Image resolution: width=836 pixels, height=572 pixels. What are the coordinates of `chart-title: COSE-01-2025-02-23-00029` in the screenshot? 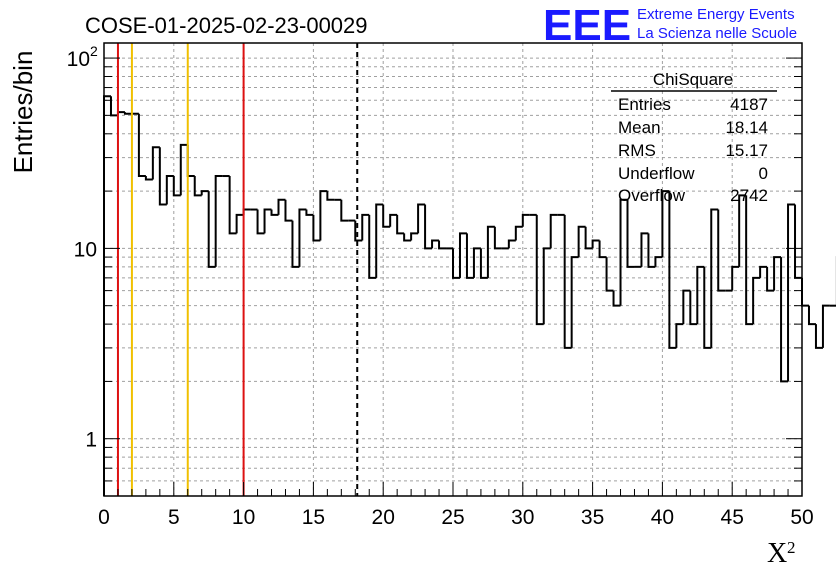 It's located at (226, 25).